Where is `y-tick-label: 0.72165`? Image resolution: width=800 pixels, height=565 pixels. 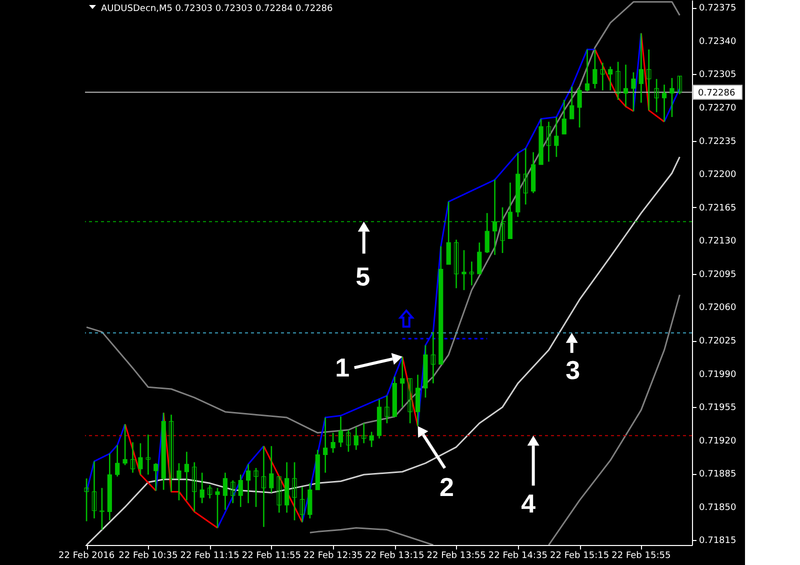
y-tick-label: 0.72165 is located at coordinates (717, 208).